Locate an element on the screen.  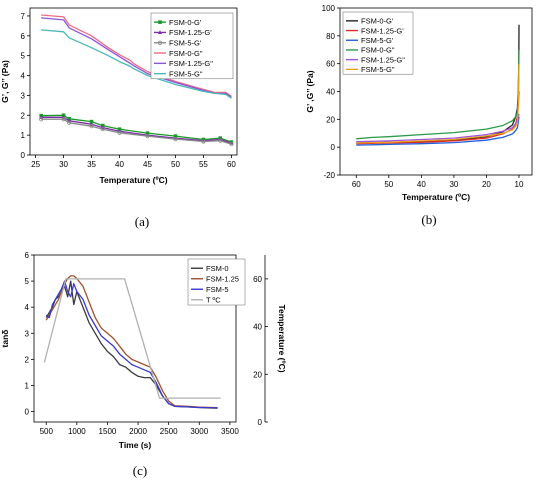
x-tick-label: 2500 is located at coordinates (169, 431).